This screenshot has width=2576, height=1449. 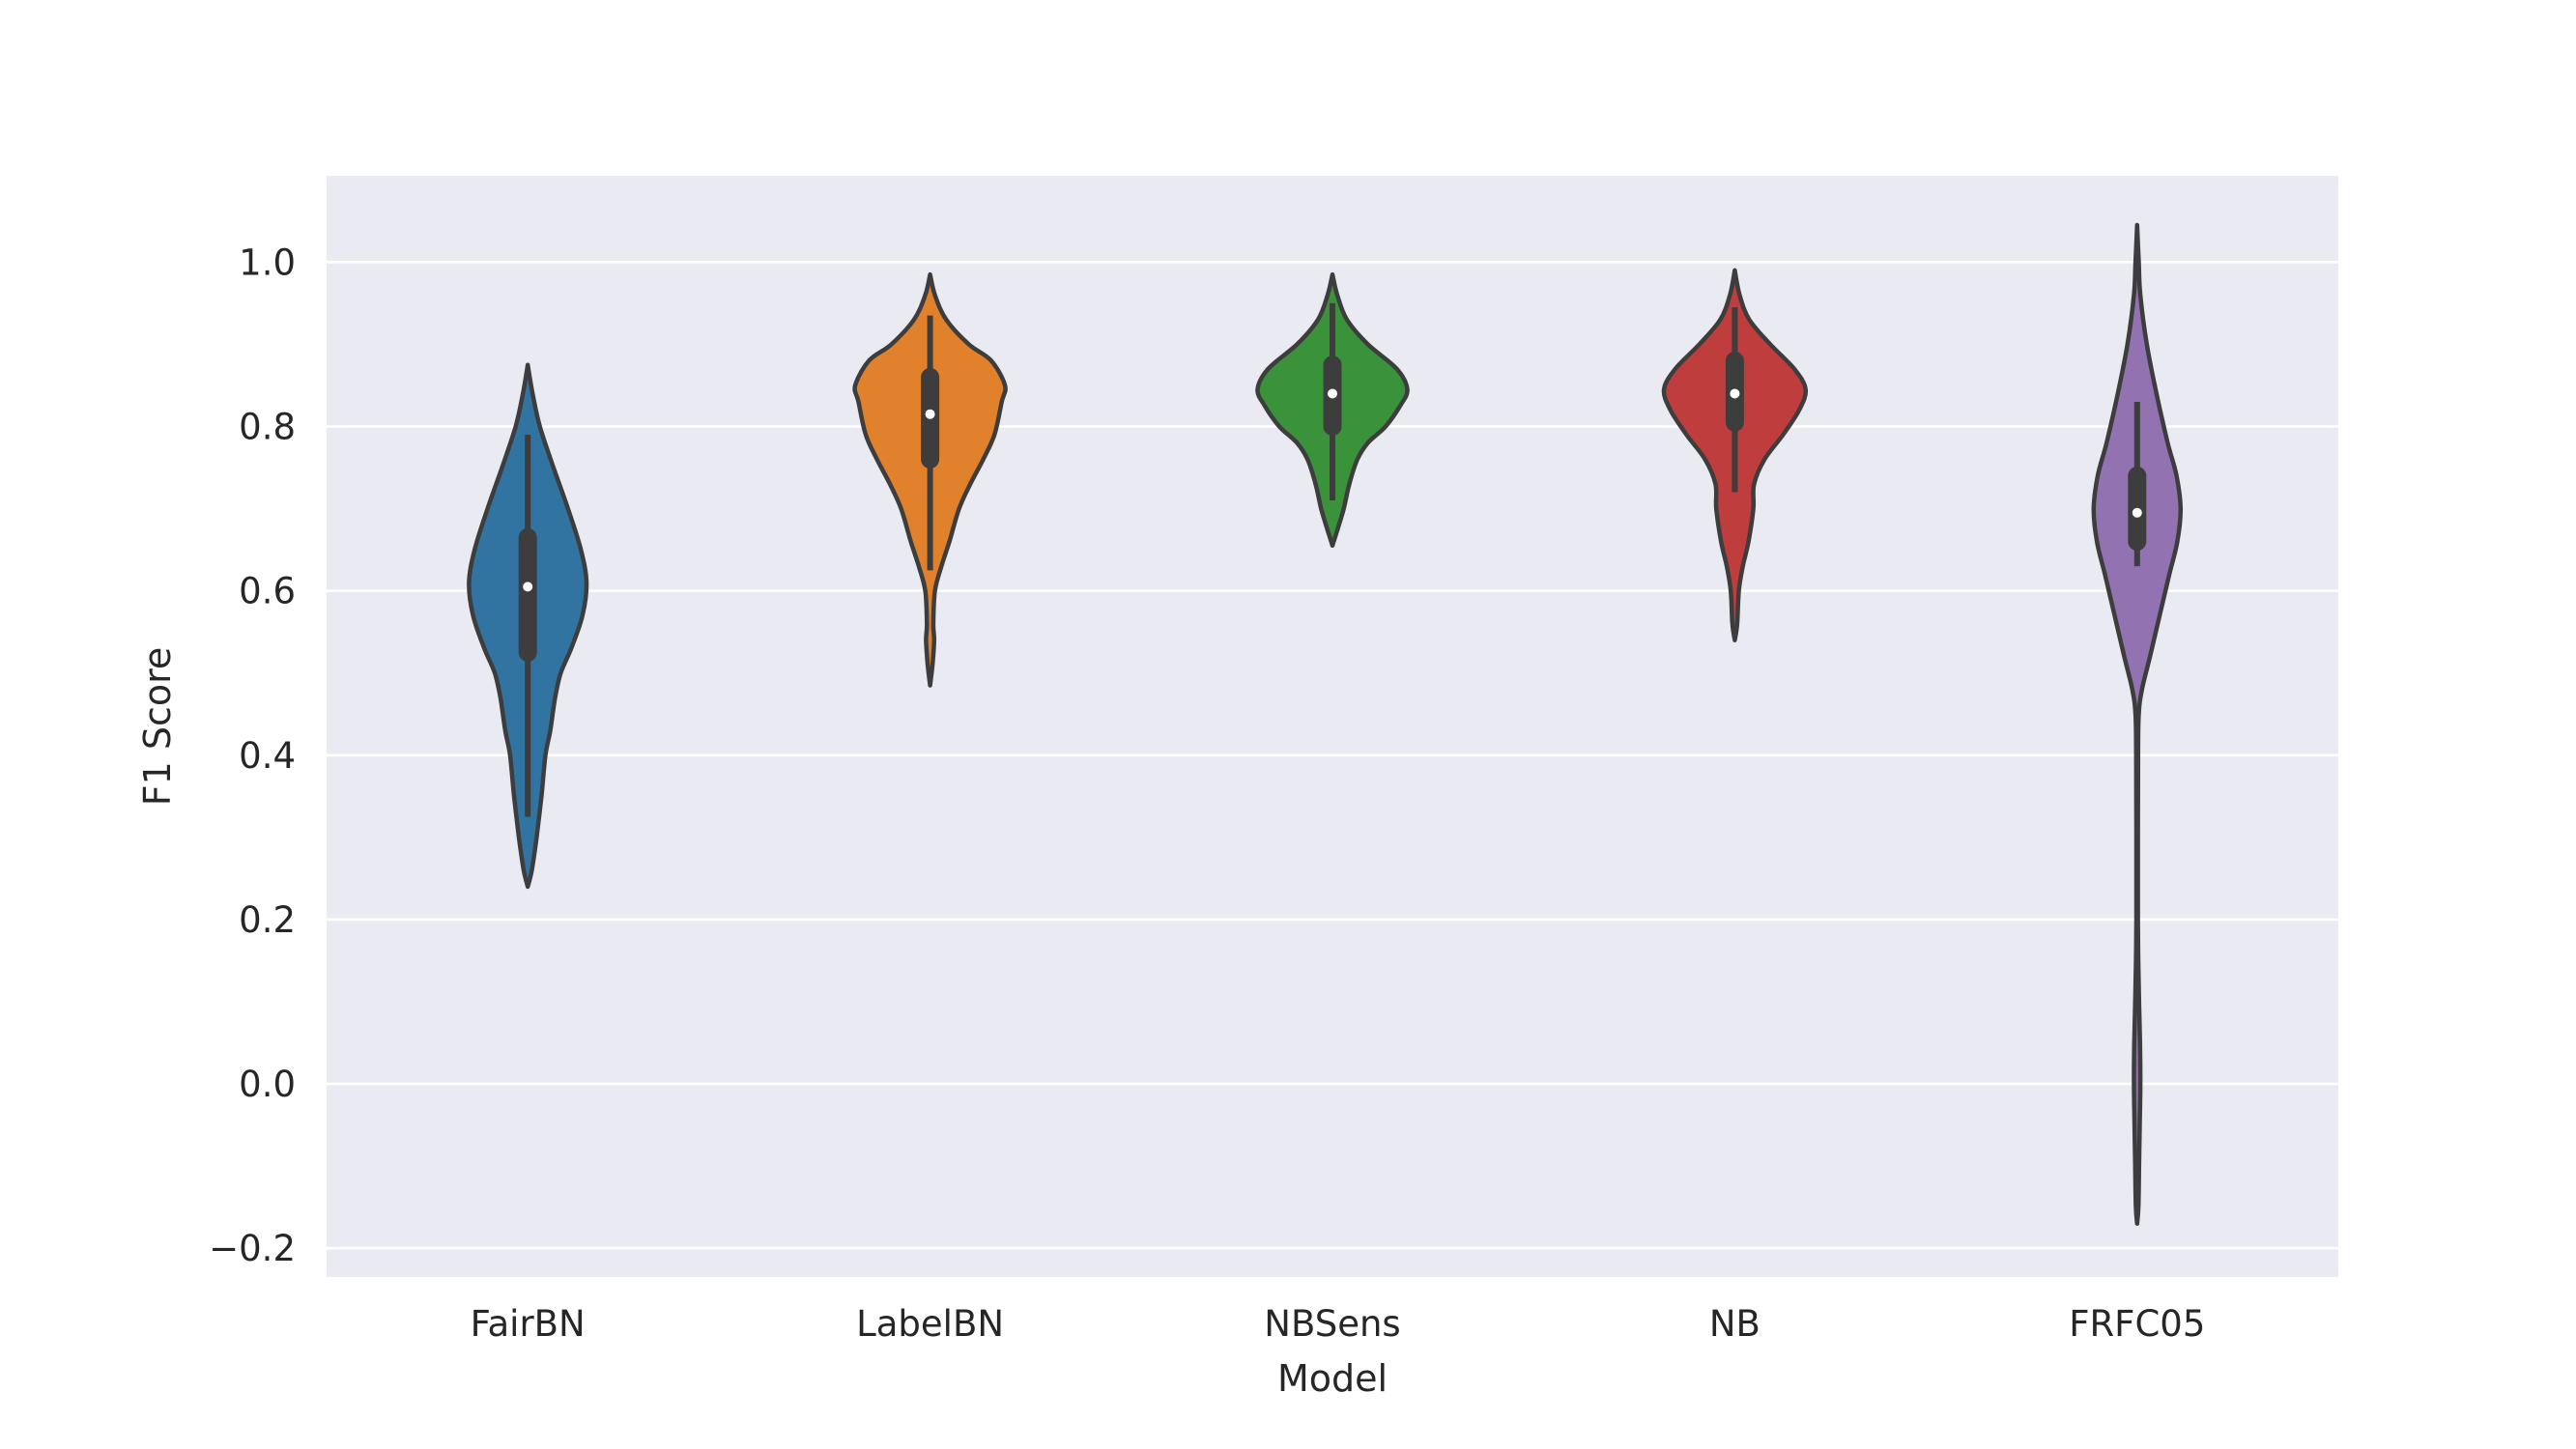 What do you see at coordinates (268, 756) in the screenshot?
I see `y-tick-label: 0.4` at bounding box center [268, 756].